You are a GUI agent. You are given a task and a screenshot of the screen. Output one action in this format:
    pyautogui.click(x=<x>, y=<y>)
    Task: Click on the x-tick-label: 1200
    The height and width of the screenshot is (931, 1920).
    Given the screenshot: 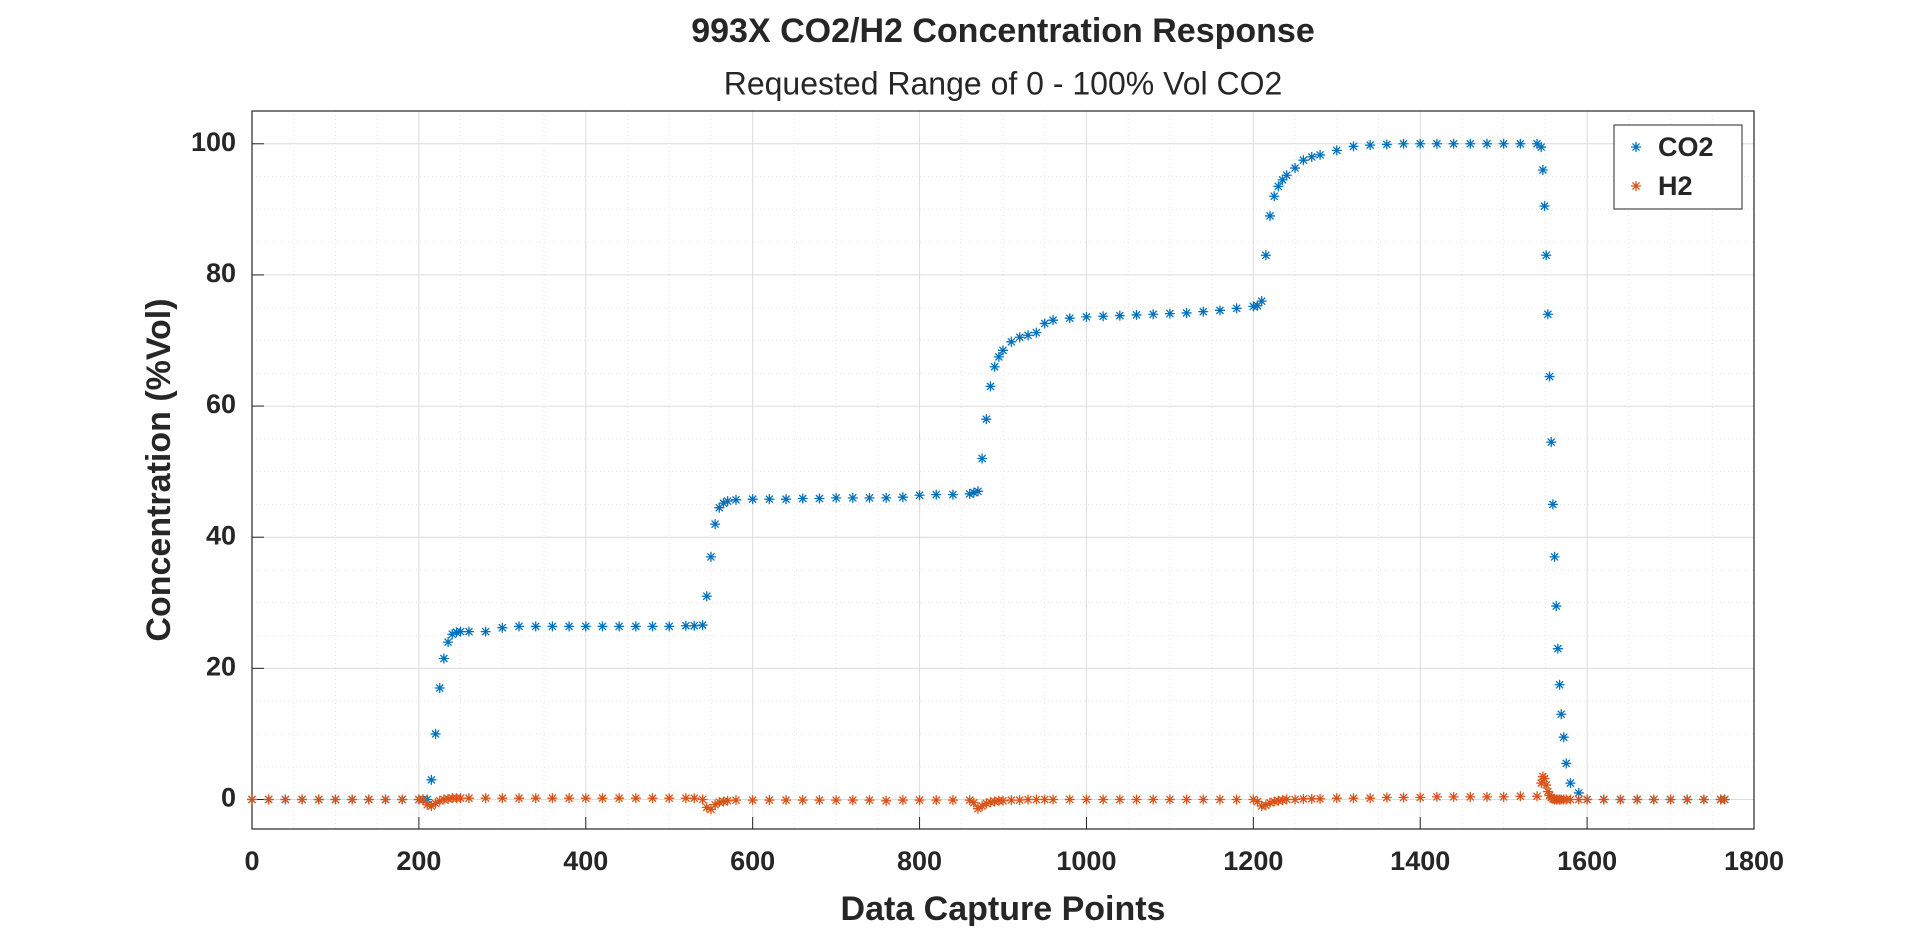 What is the action you would take?
    pyautogui.click(x=1253, y=861)
    